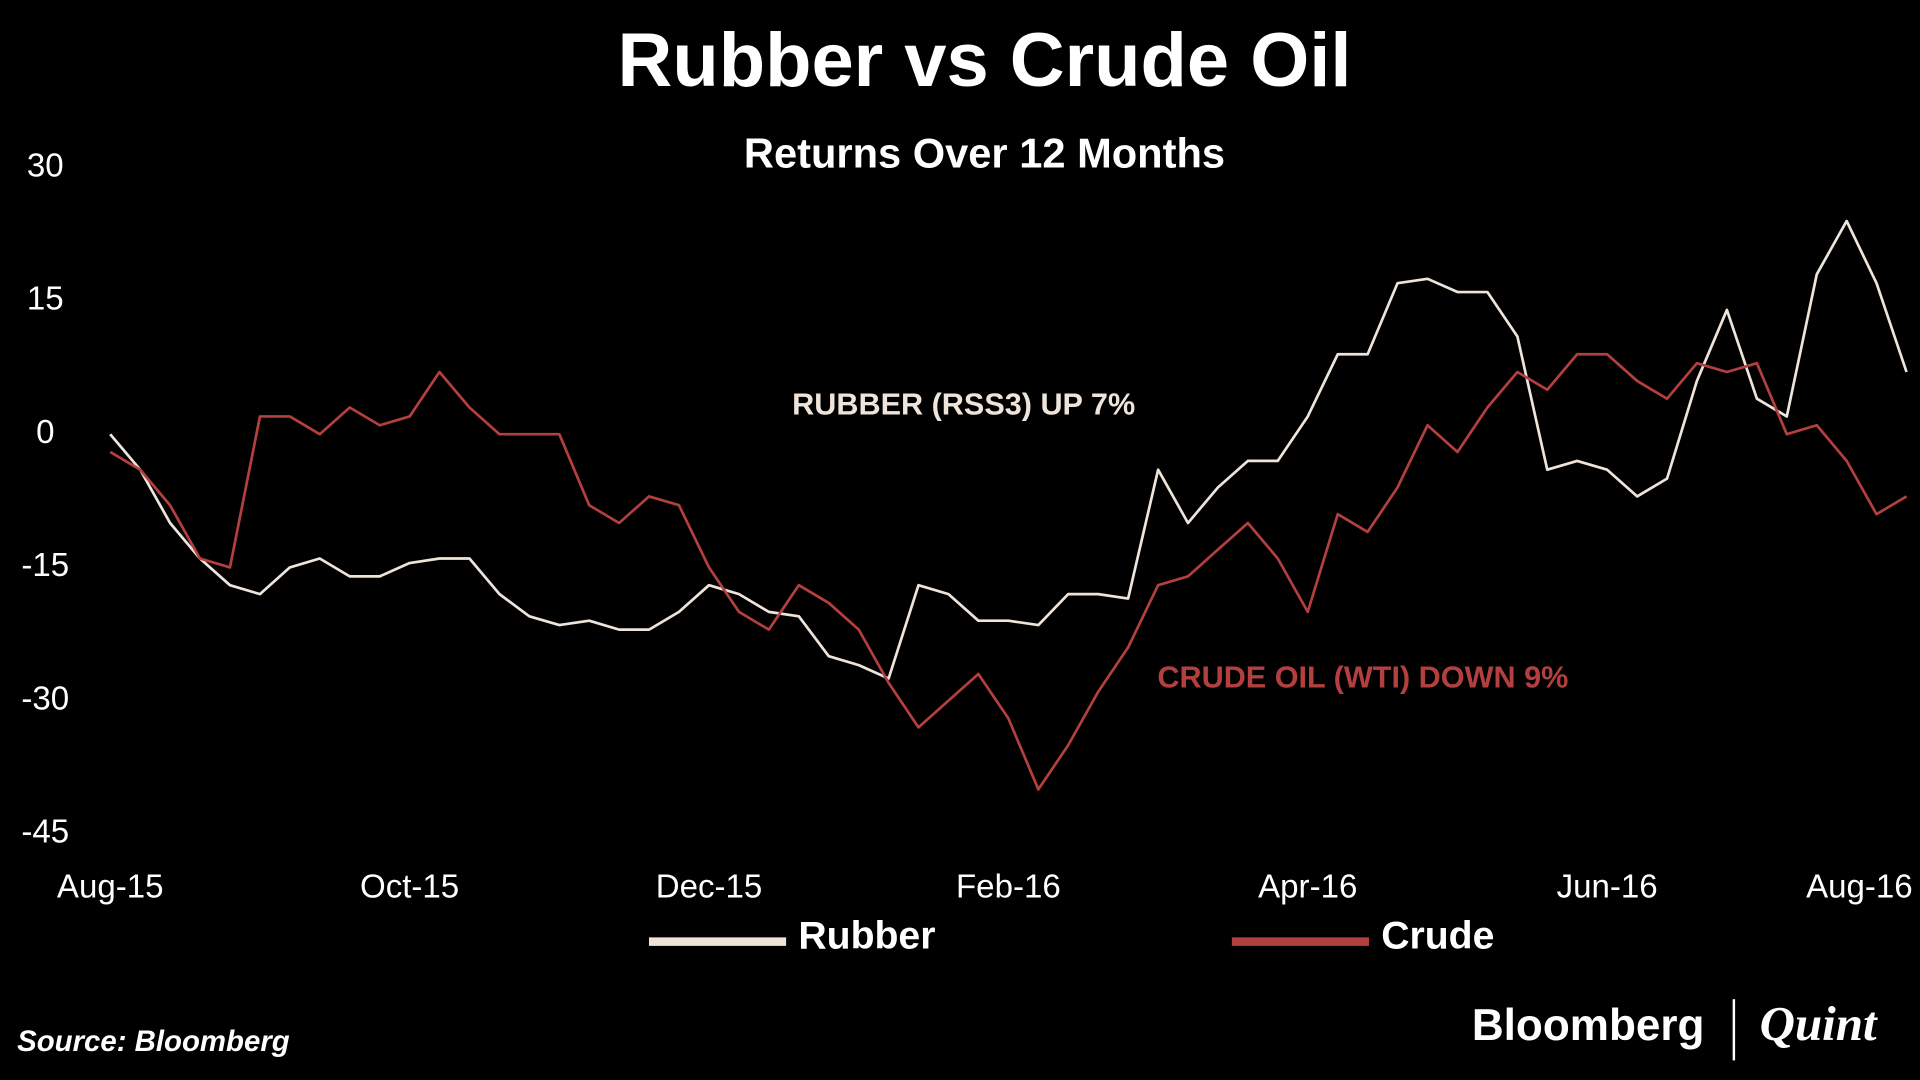  What do you see at coordinates (866, 935) in the screenshot?
I see `legend-label: Rubber` at bounding box center [866, 935].